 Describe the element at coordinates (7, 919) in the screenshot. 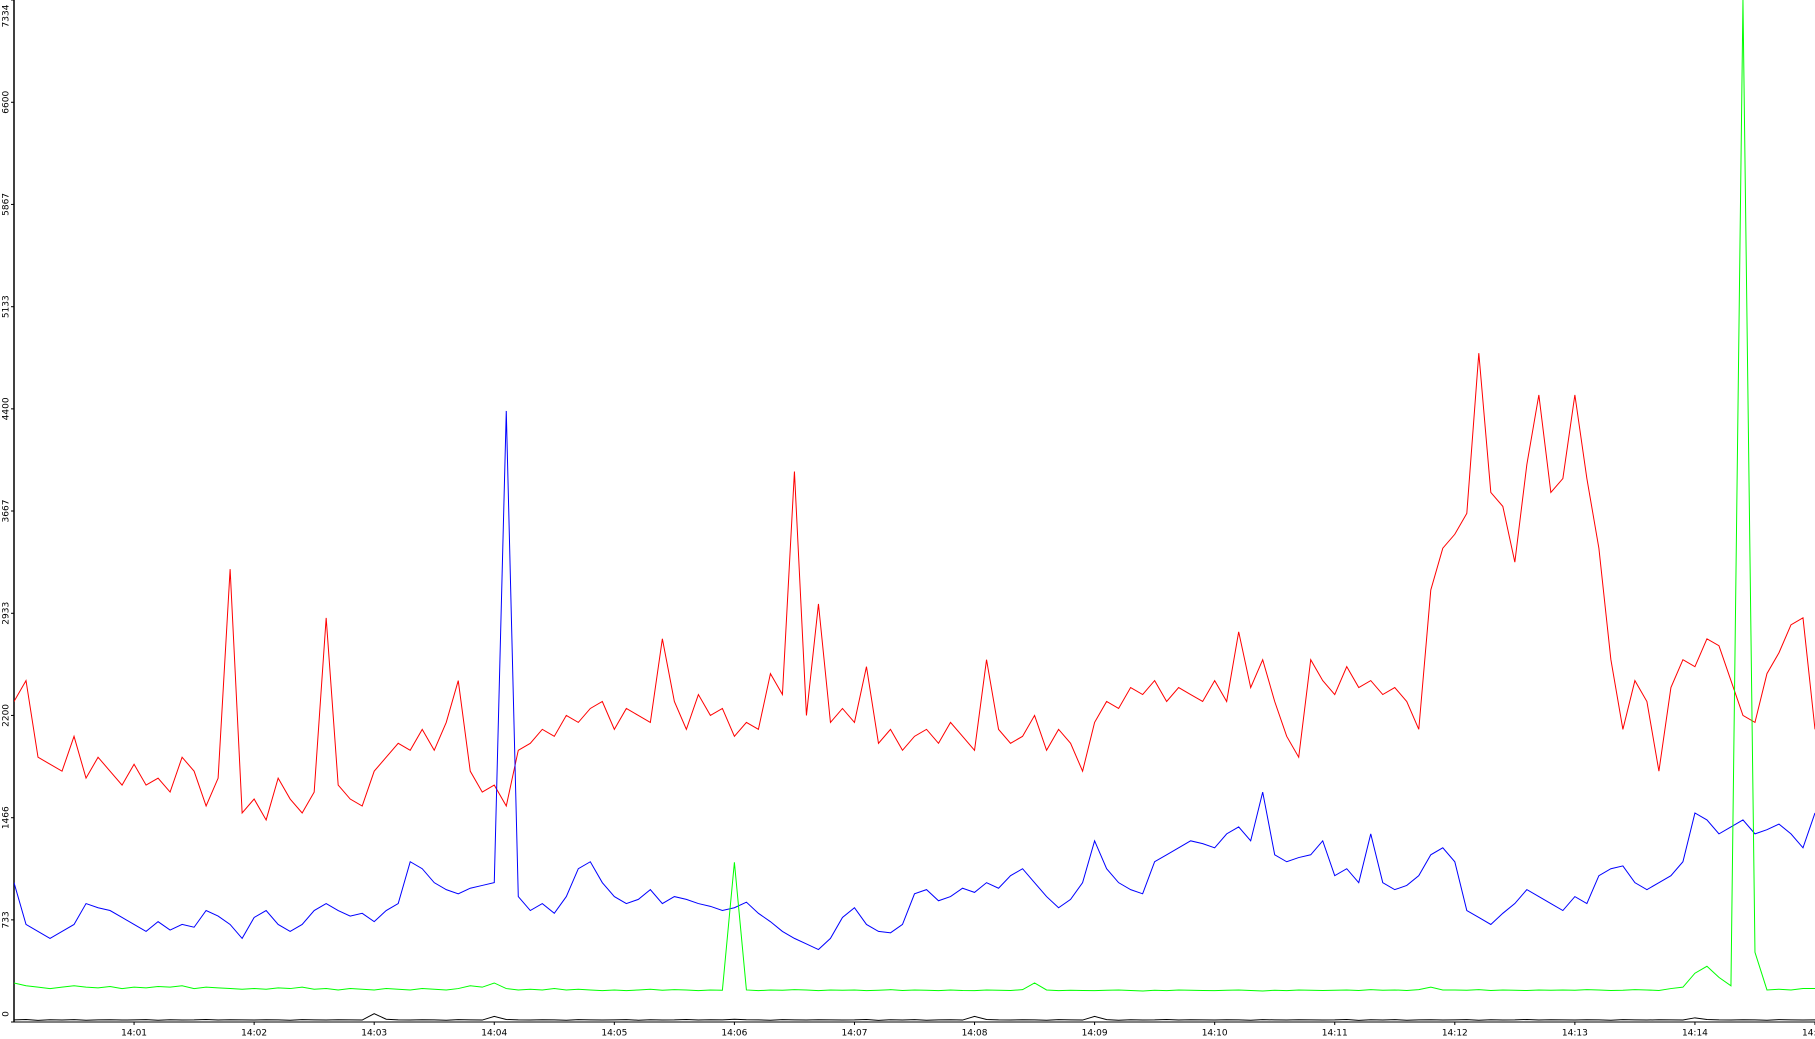

I see `y-tick-label: 733` at that location.